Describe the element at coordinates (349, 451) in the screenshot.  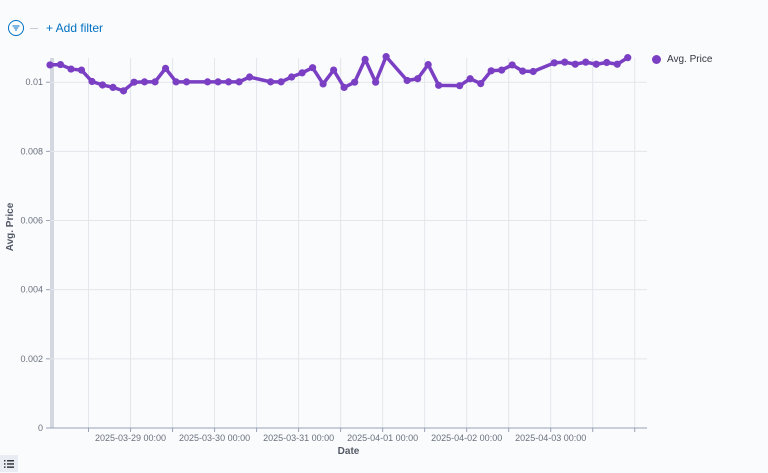
I see `x-axis-title: Date` at that location.